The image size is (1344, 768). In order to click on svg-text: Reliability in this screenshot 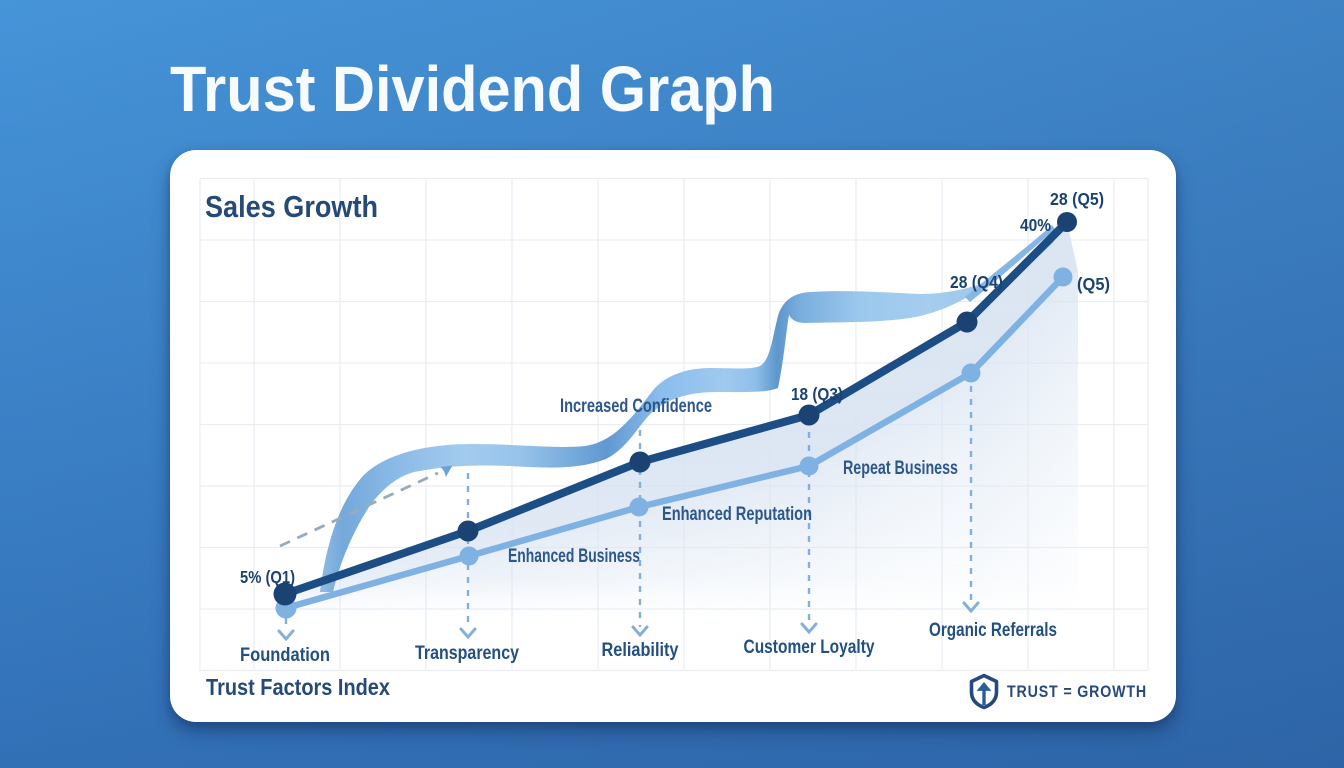, I will do `click(640, 650)`.